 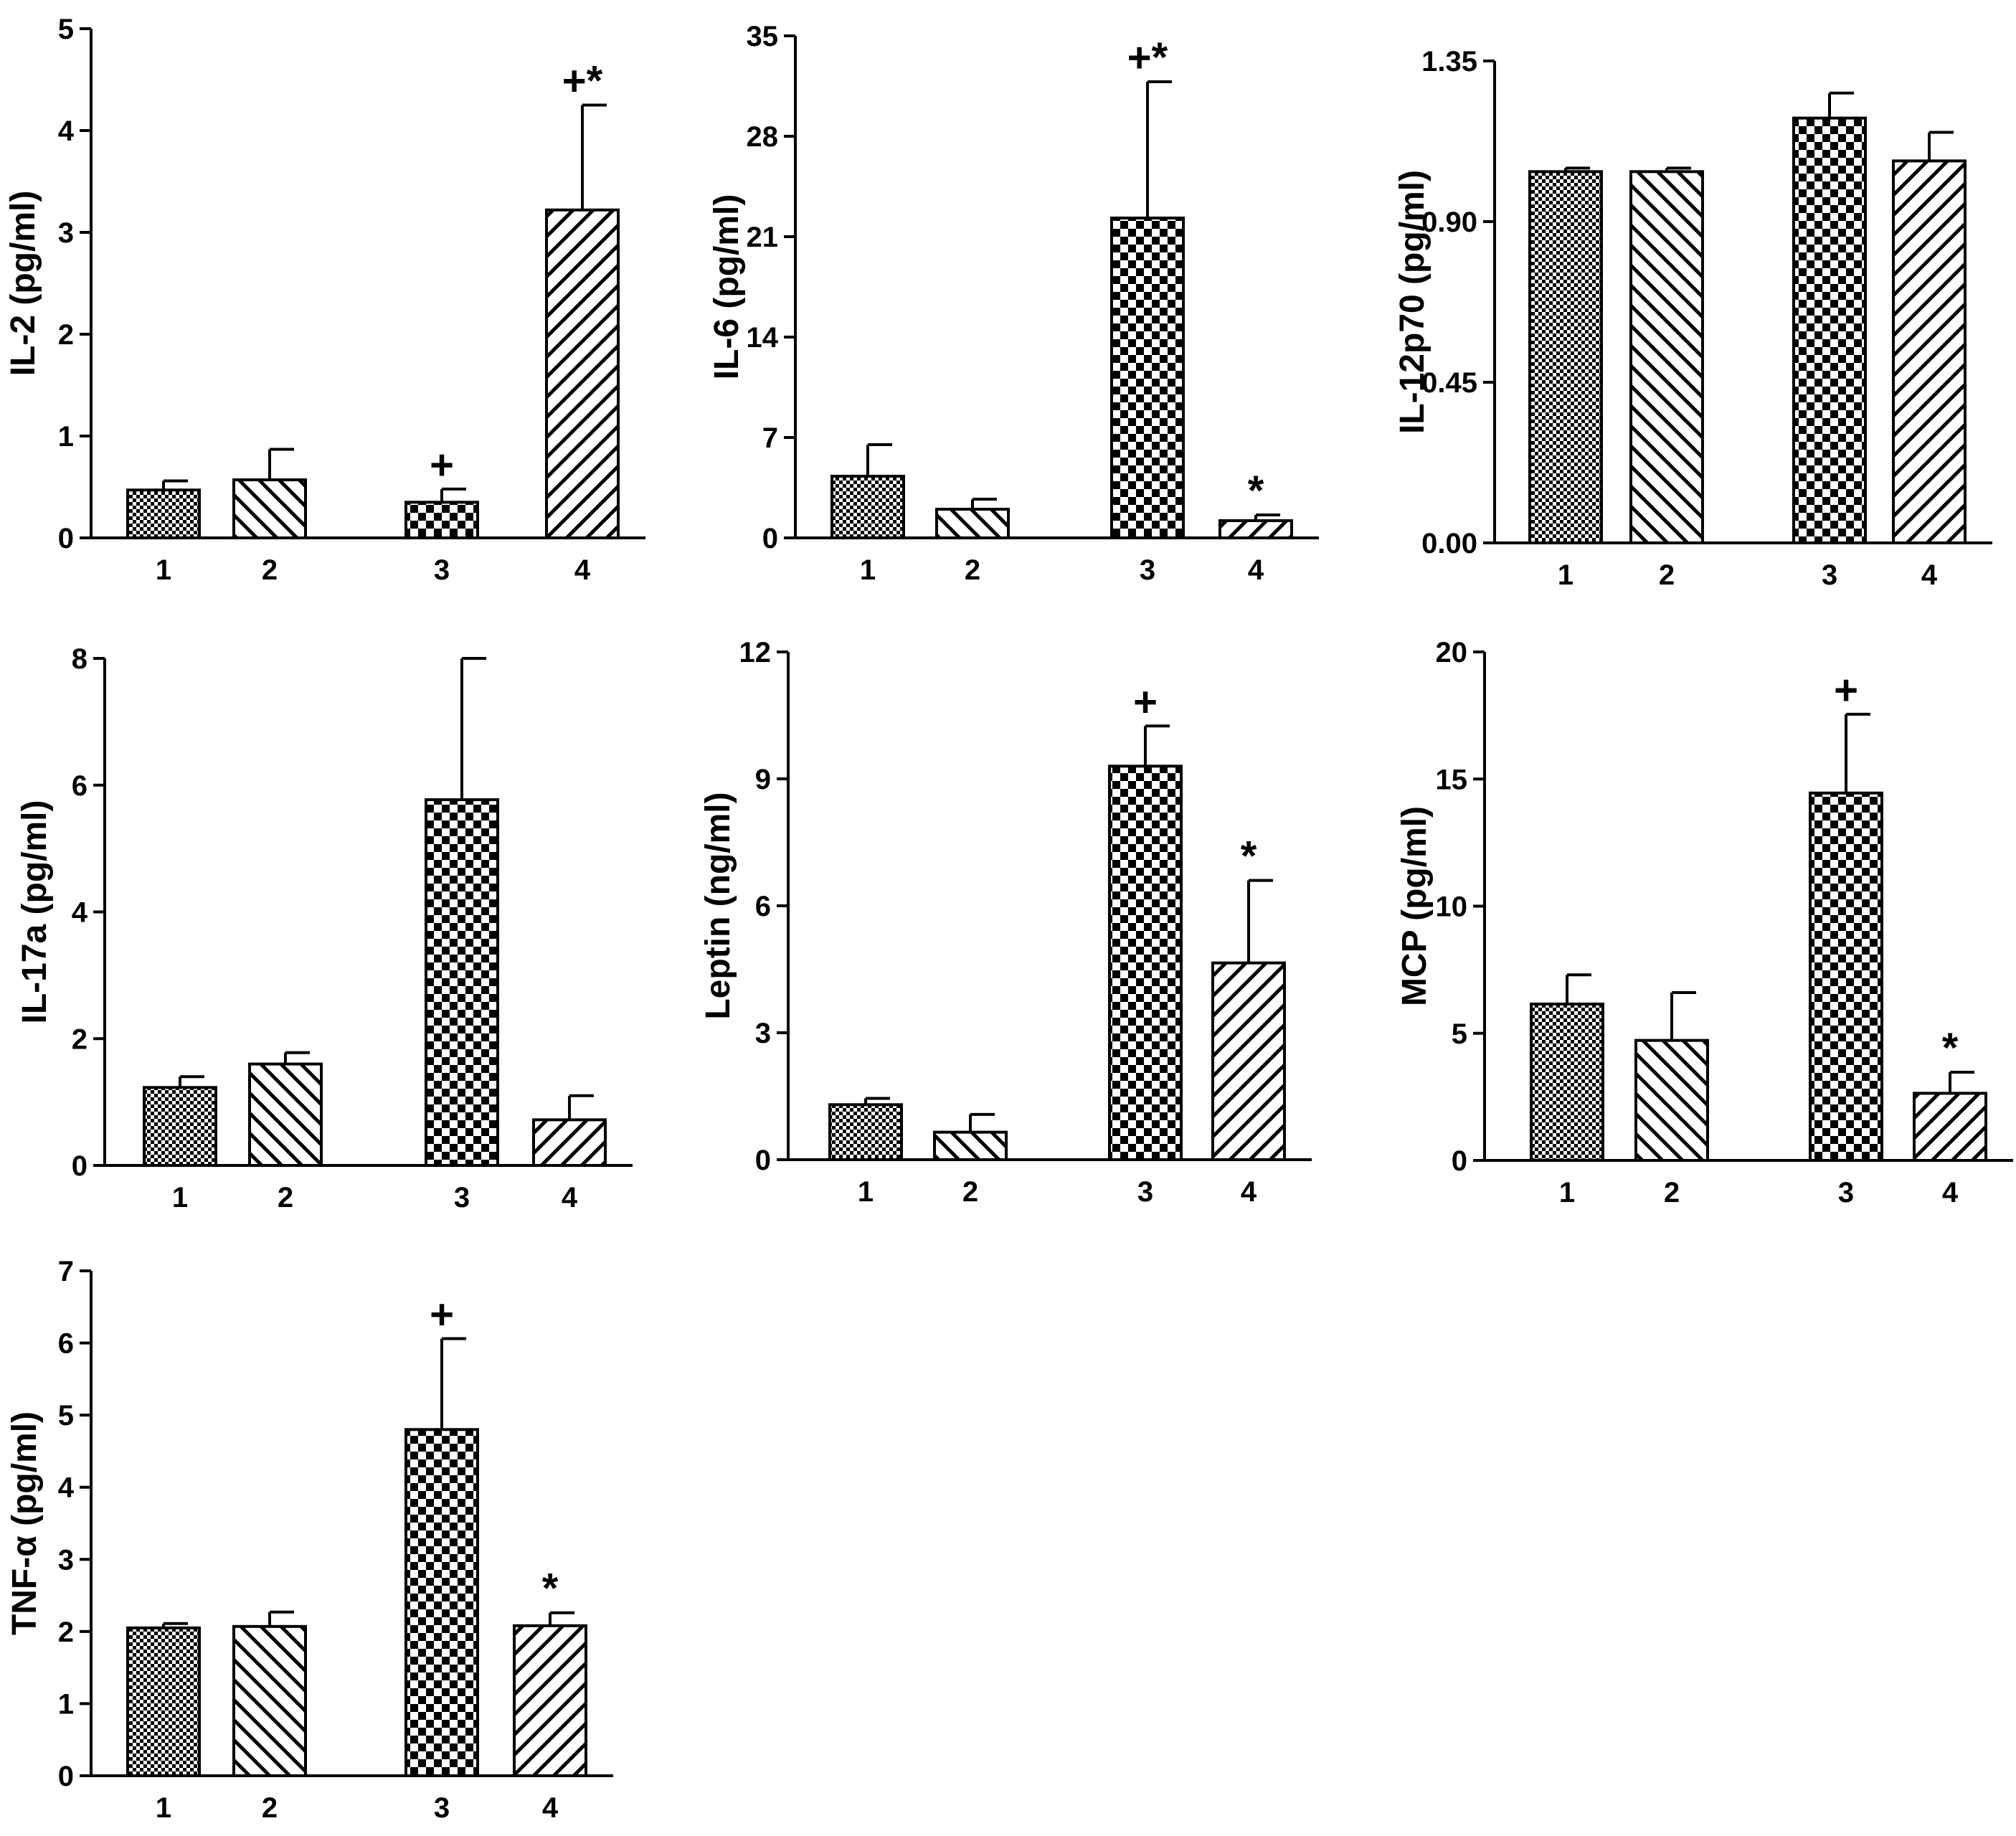 I want to click on y-tick-label: 10, so click(x=1452, y=907).